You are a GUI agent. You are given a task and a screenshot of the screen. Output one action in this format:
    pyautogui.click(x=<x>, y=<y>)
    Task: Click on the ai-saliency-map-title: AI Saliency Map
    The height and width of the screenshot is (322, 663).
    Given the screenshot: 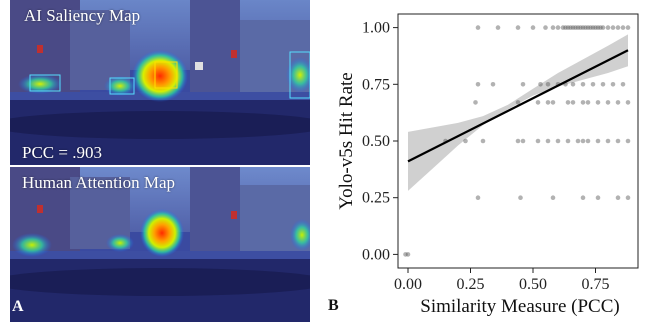 What is the action you would take?
    pyautogui.click(x=82, y=15)
    